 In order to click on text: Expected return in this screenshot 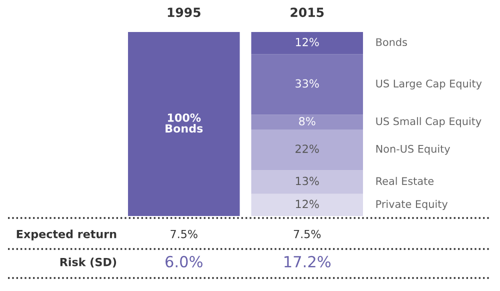, I will do `click(66, 235)`.